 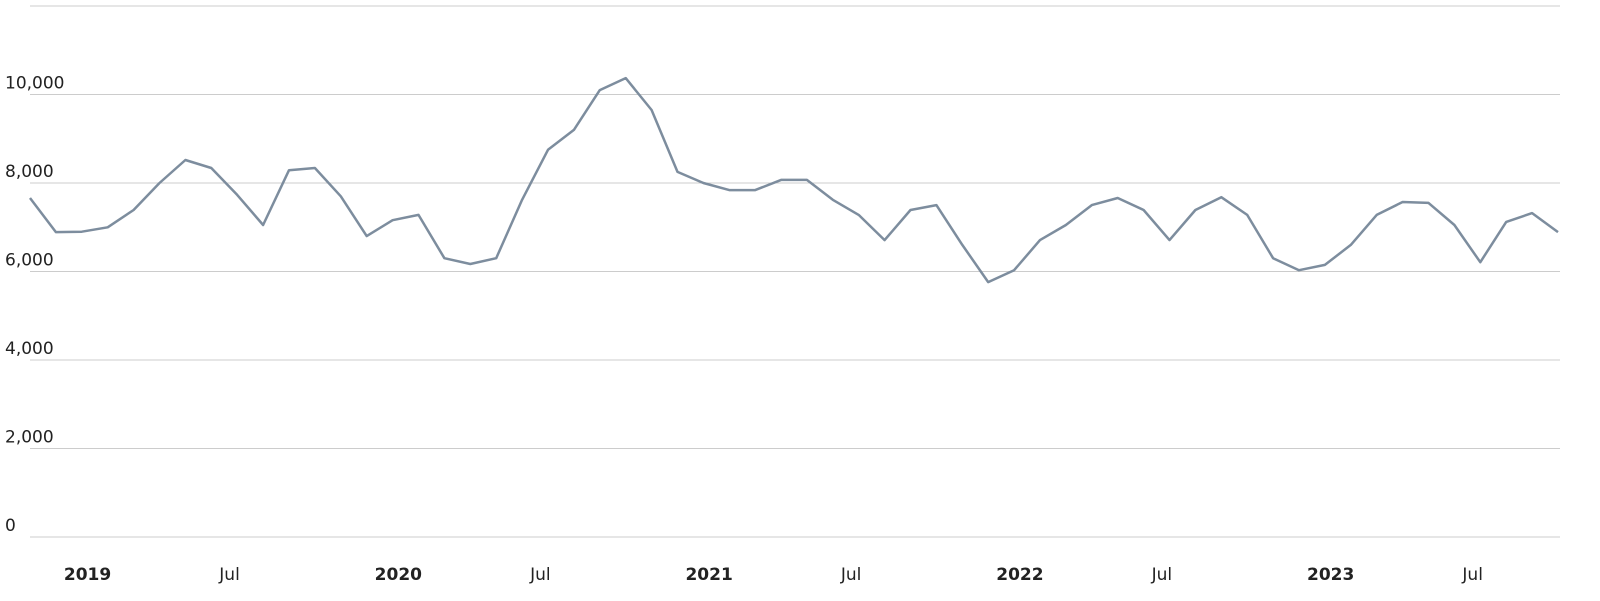 I want to click on y-tick-label: 6,000, so click(x=29, y=261).